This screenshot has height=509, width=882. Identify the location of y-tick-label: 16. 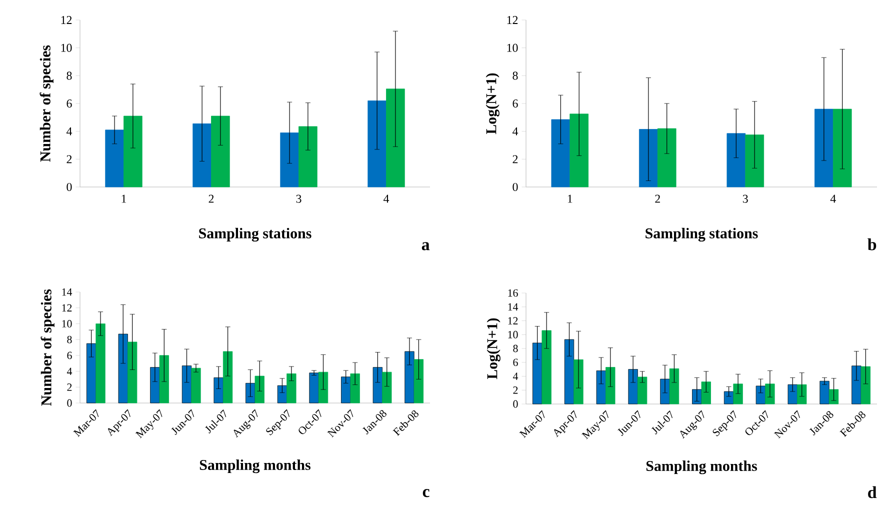
(513, 293).